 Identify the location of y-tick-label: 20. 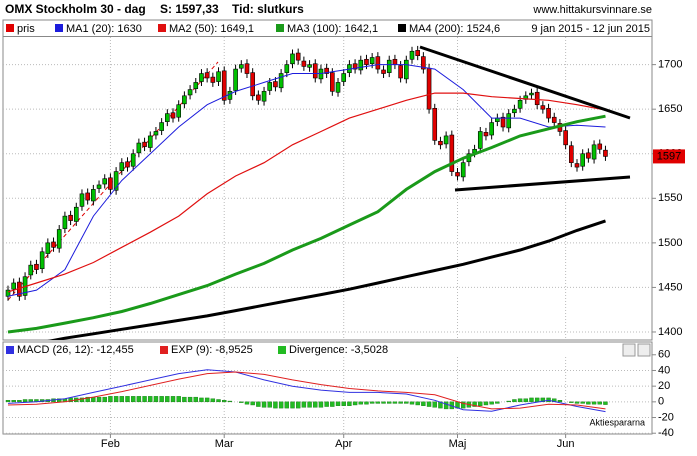
(664, 386).